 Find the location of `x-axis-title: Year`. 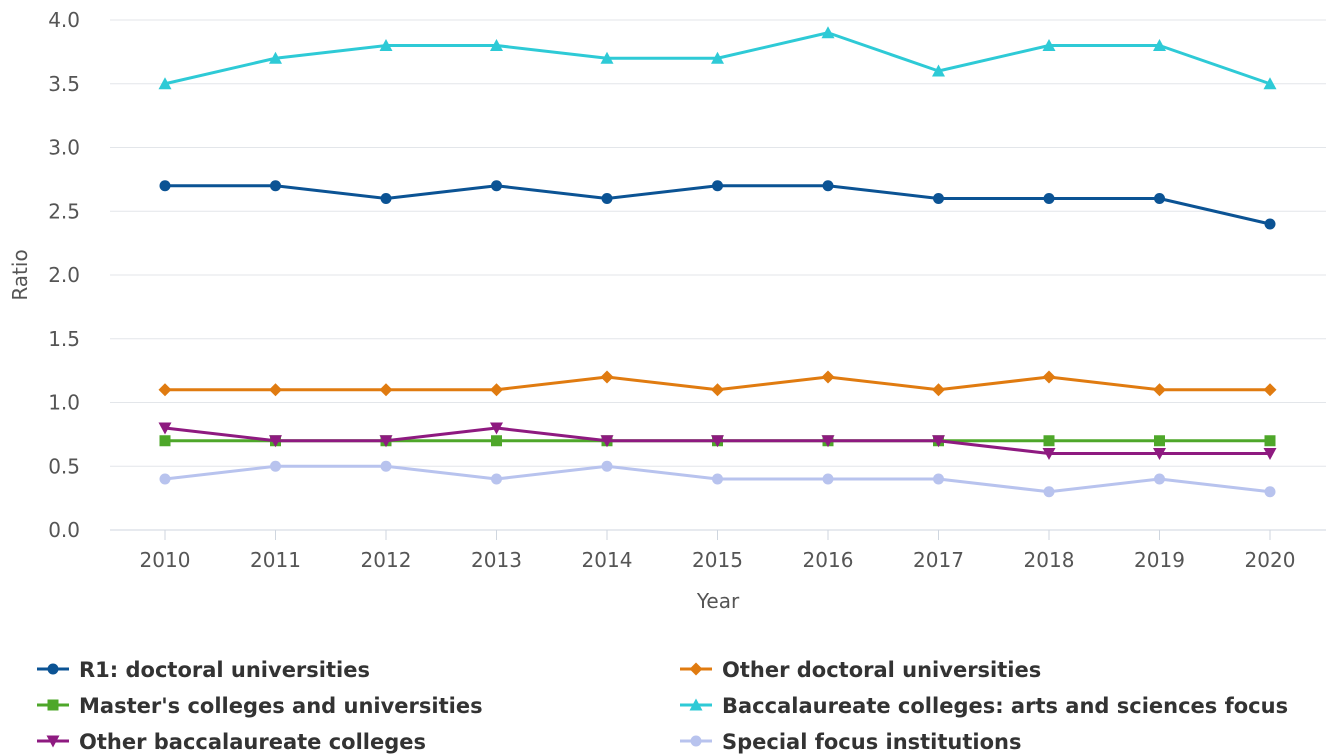

x-axis-title: Year is located at coordinates (718, 601).